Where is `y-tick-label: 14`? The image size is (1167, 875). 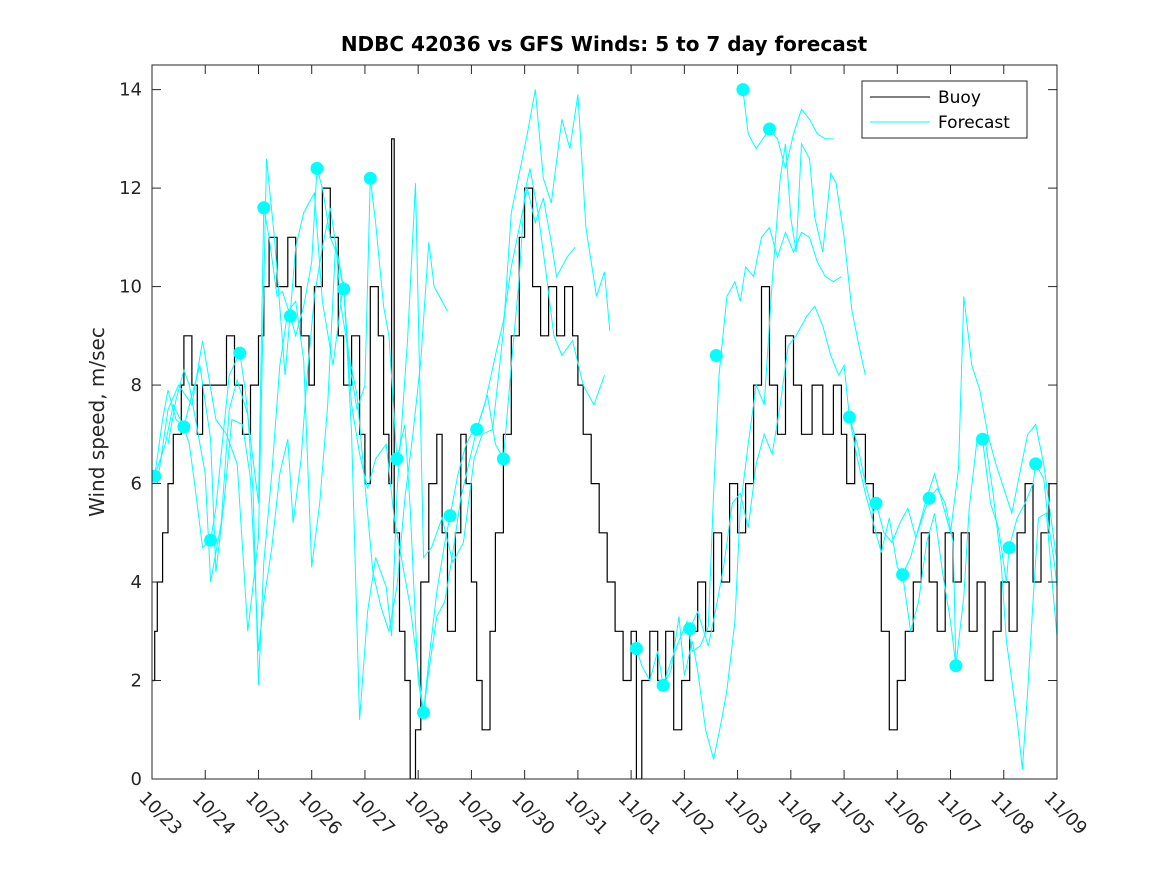 y-tick-label: 14 is located at coordinates (130, 90).